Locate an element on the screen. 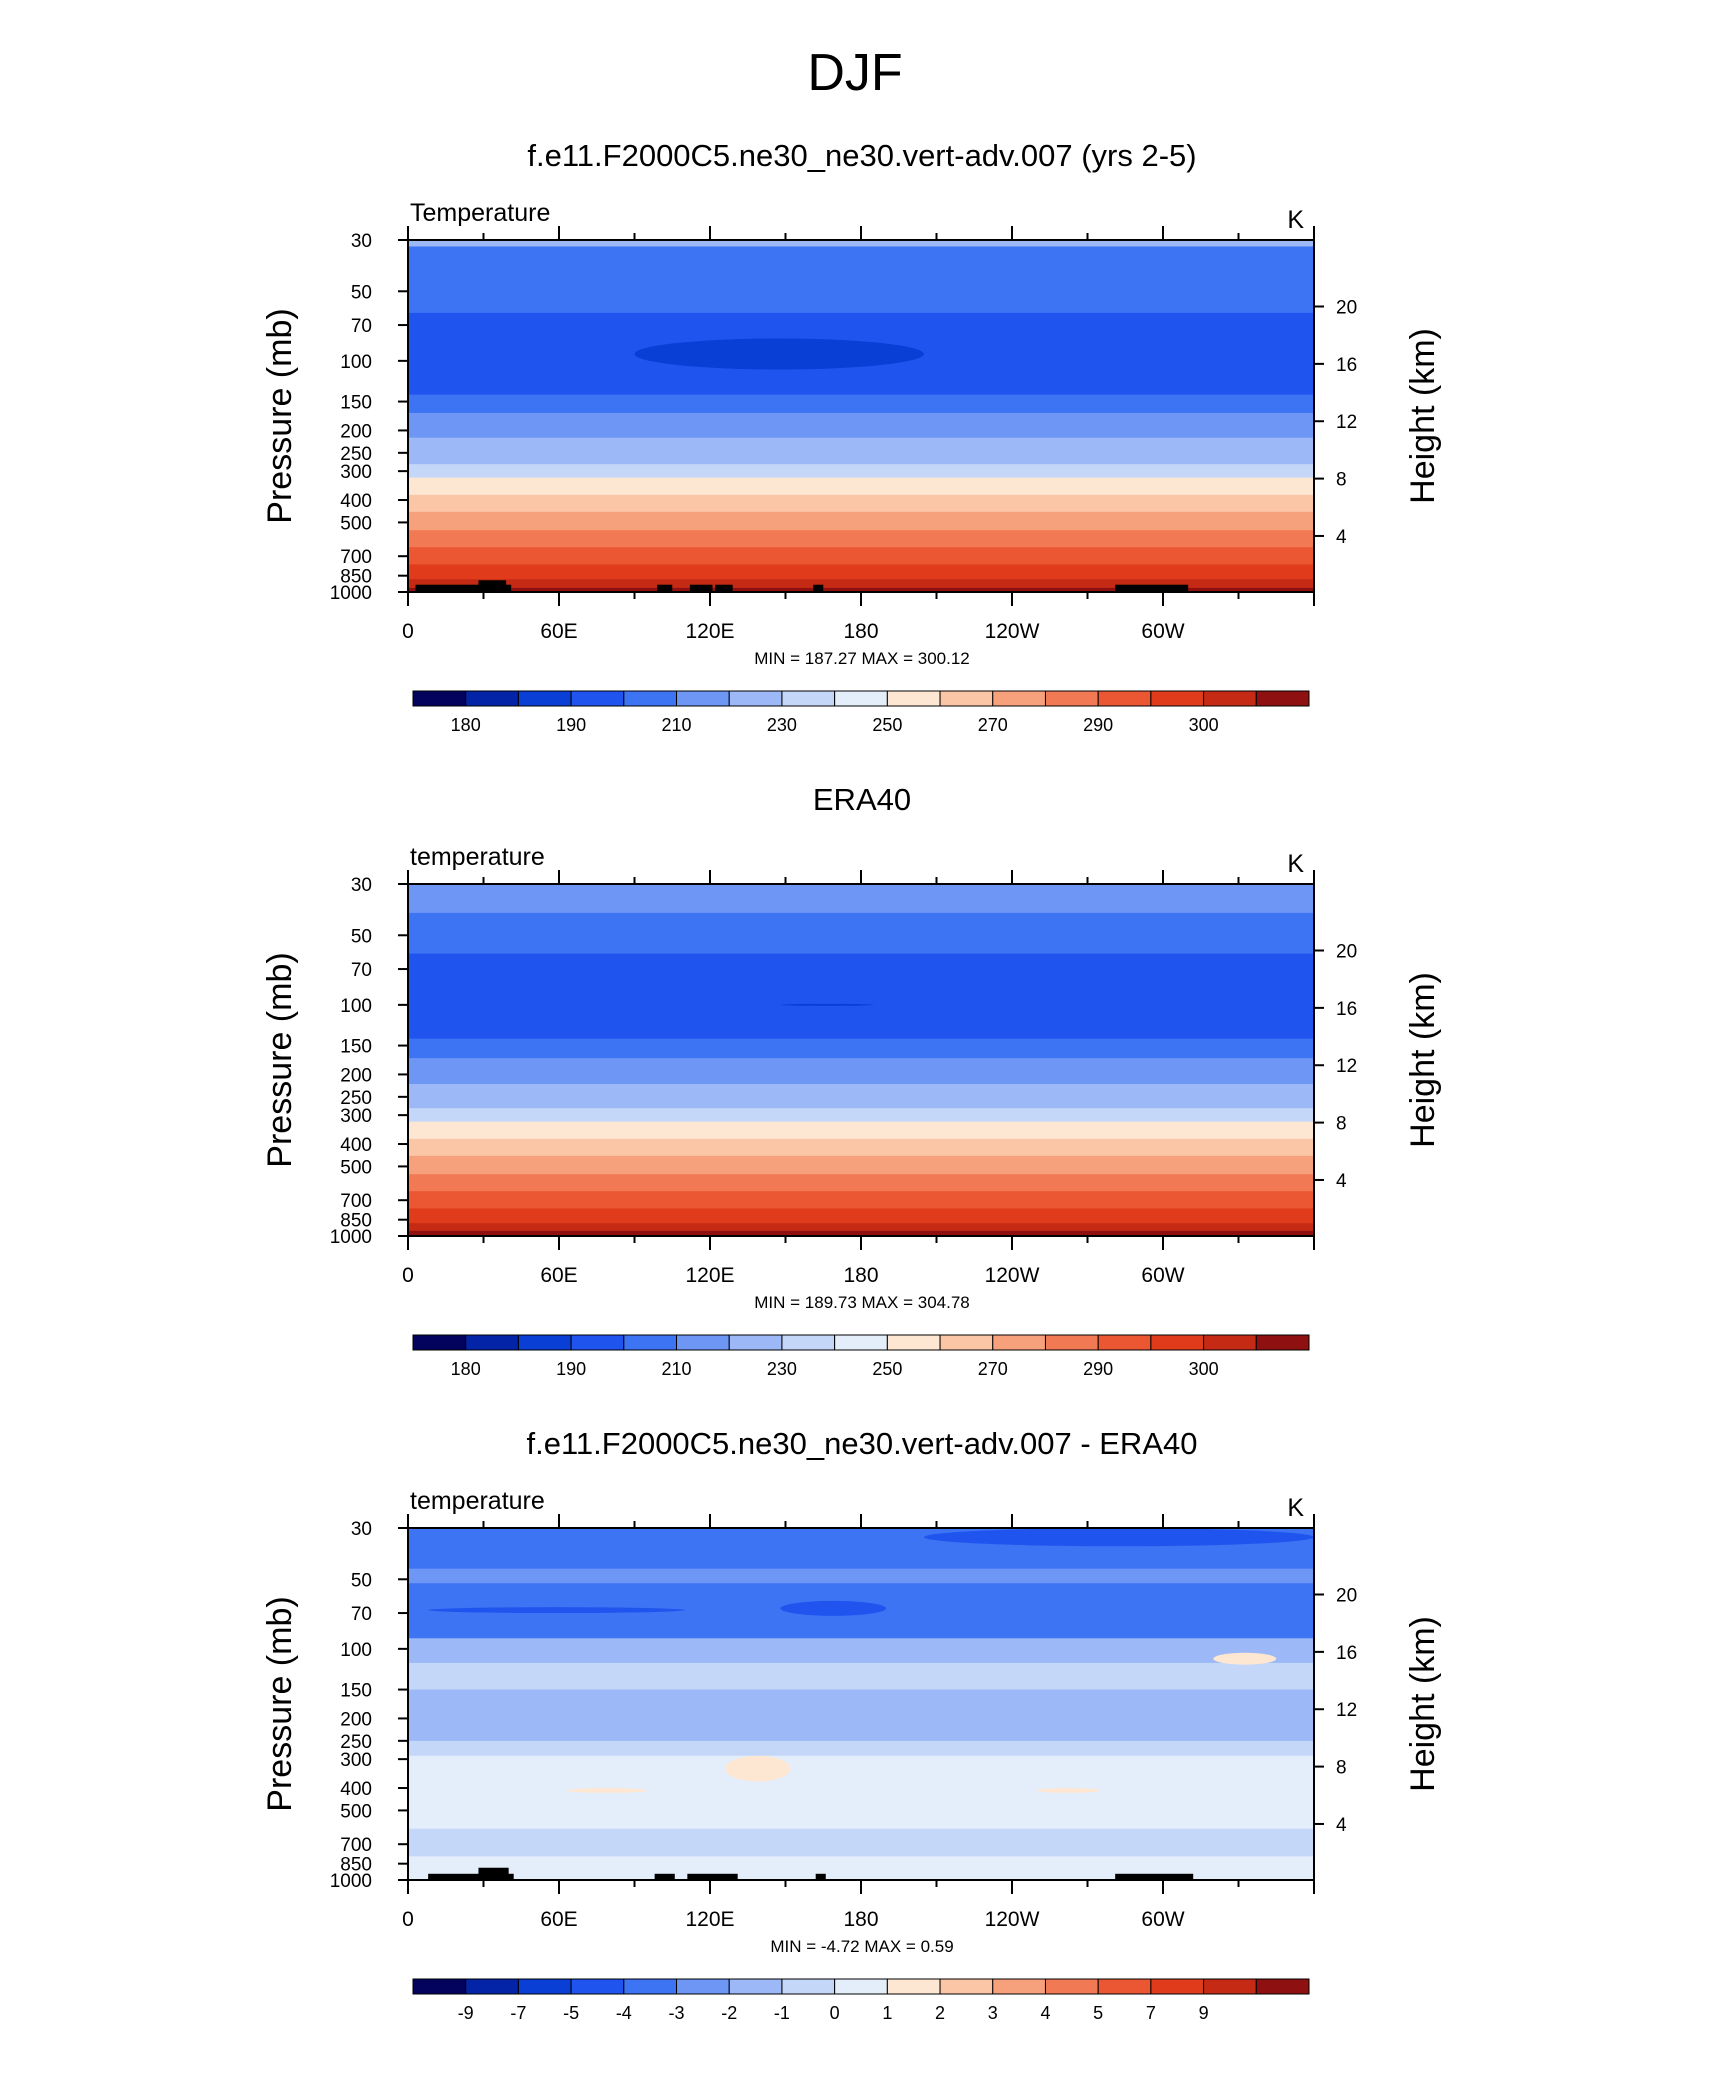  x-tick-label: 120E is located at coordinates (709, 1275).